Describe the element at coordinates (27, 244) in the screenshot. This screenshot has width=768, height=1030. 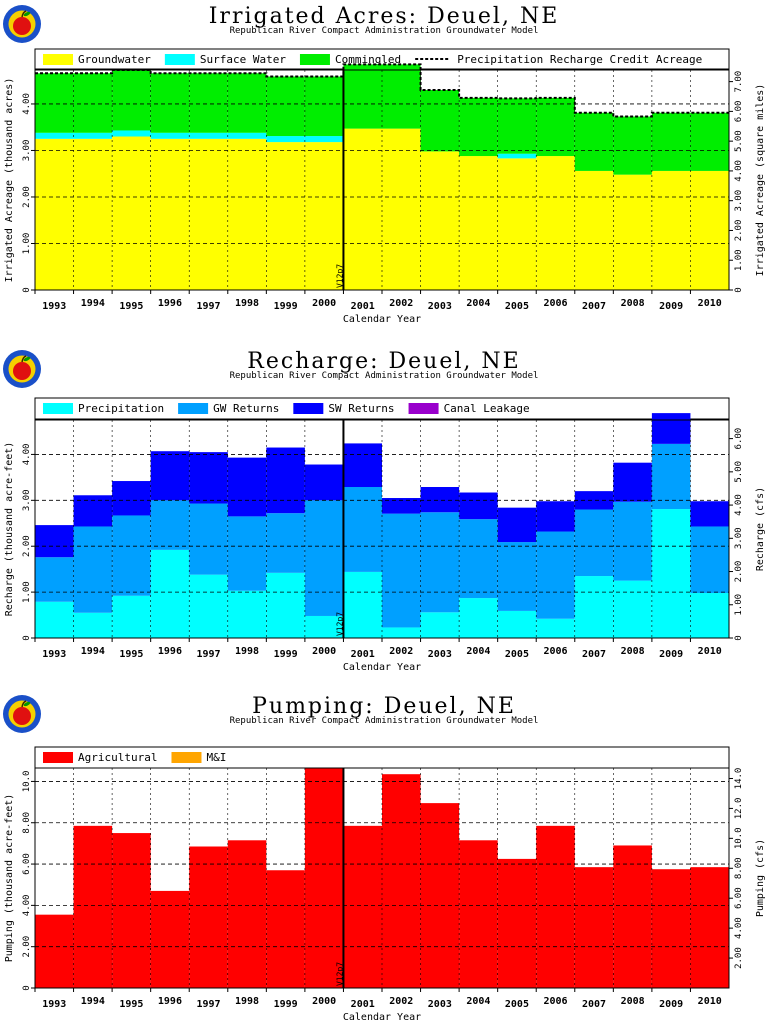
I see `y-tick-label: 1.00` at that location.